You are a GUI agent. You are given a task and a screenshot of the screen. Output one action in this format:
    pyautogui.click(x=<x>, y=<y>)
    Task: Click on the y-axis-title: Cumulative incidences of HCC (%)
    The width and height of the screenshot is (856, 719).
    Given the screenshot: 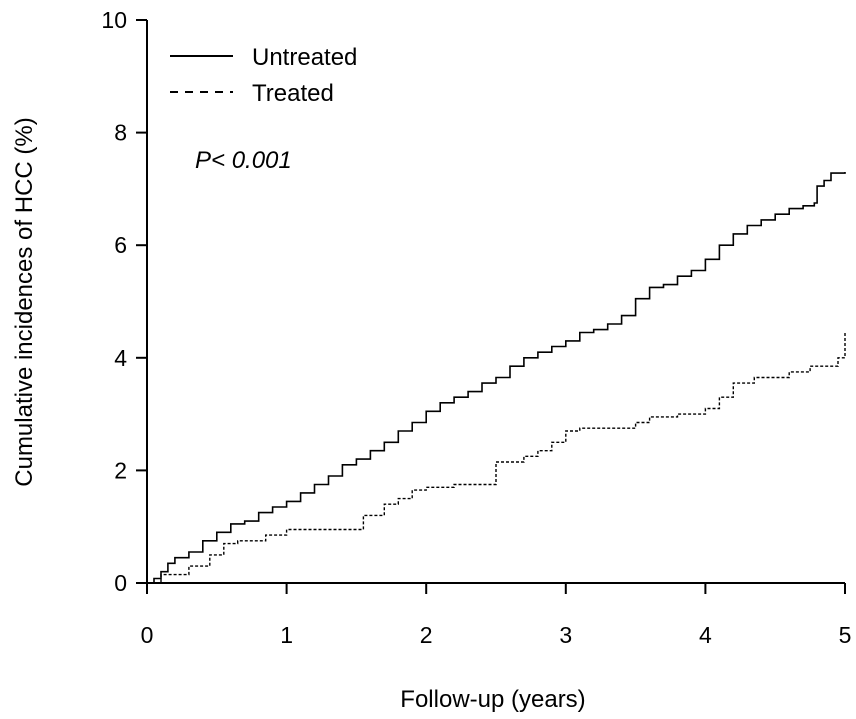 What is the action you would take?
    pyautogui.click(x=24, y=301)
    